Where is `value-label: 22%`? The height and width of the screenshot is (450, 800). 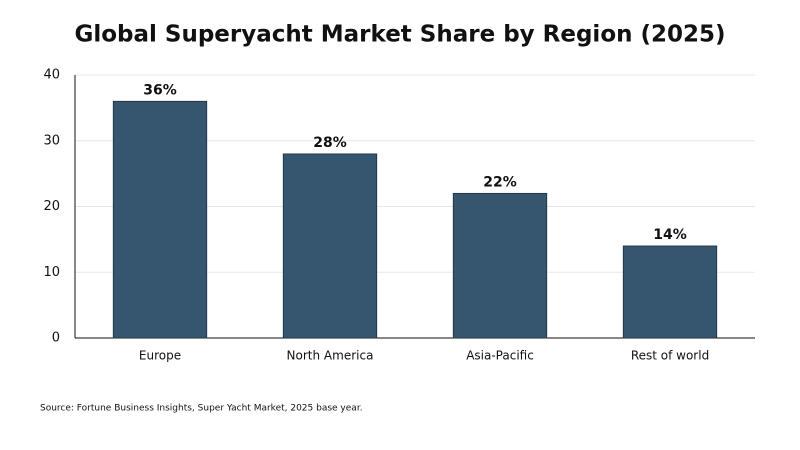 value-label: 22% is located at coordinates (500, 182).